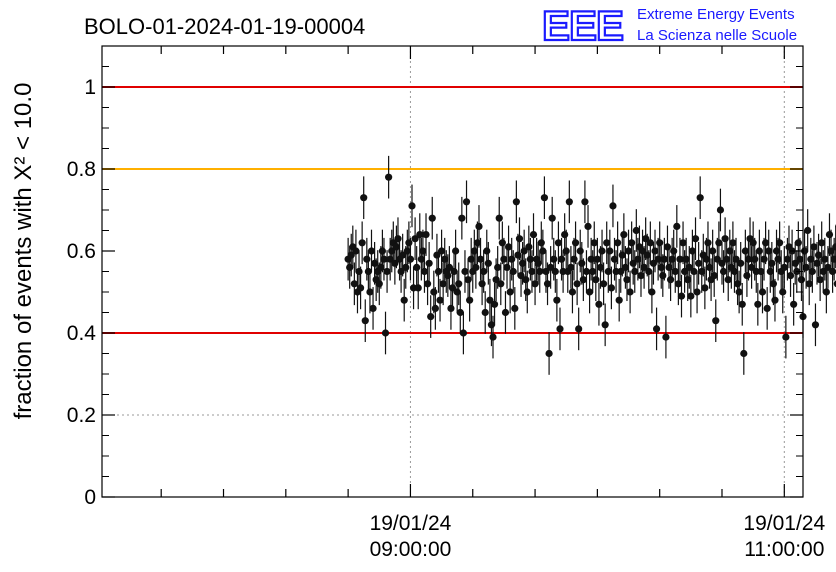 The image size is (836, 572). I want to click on run-title: BOLO-01-2024-01-19-00004, so click(224, 26).